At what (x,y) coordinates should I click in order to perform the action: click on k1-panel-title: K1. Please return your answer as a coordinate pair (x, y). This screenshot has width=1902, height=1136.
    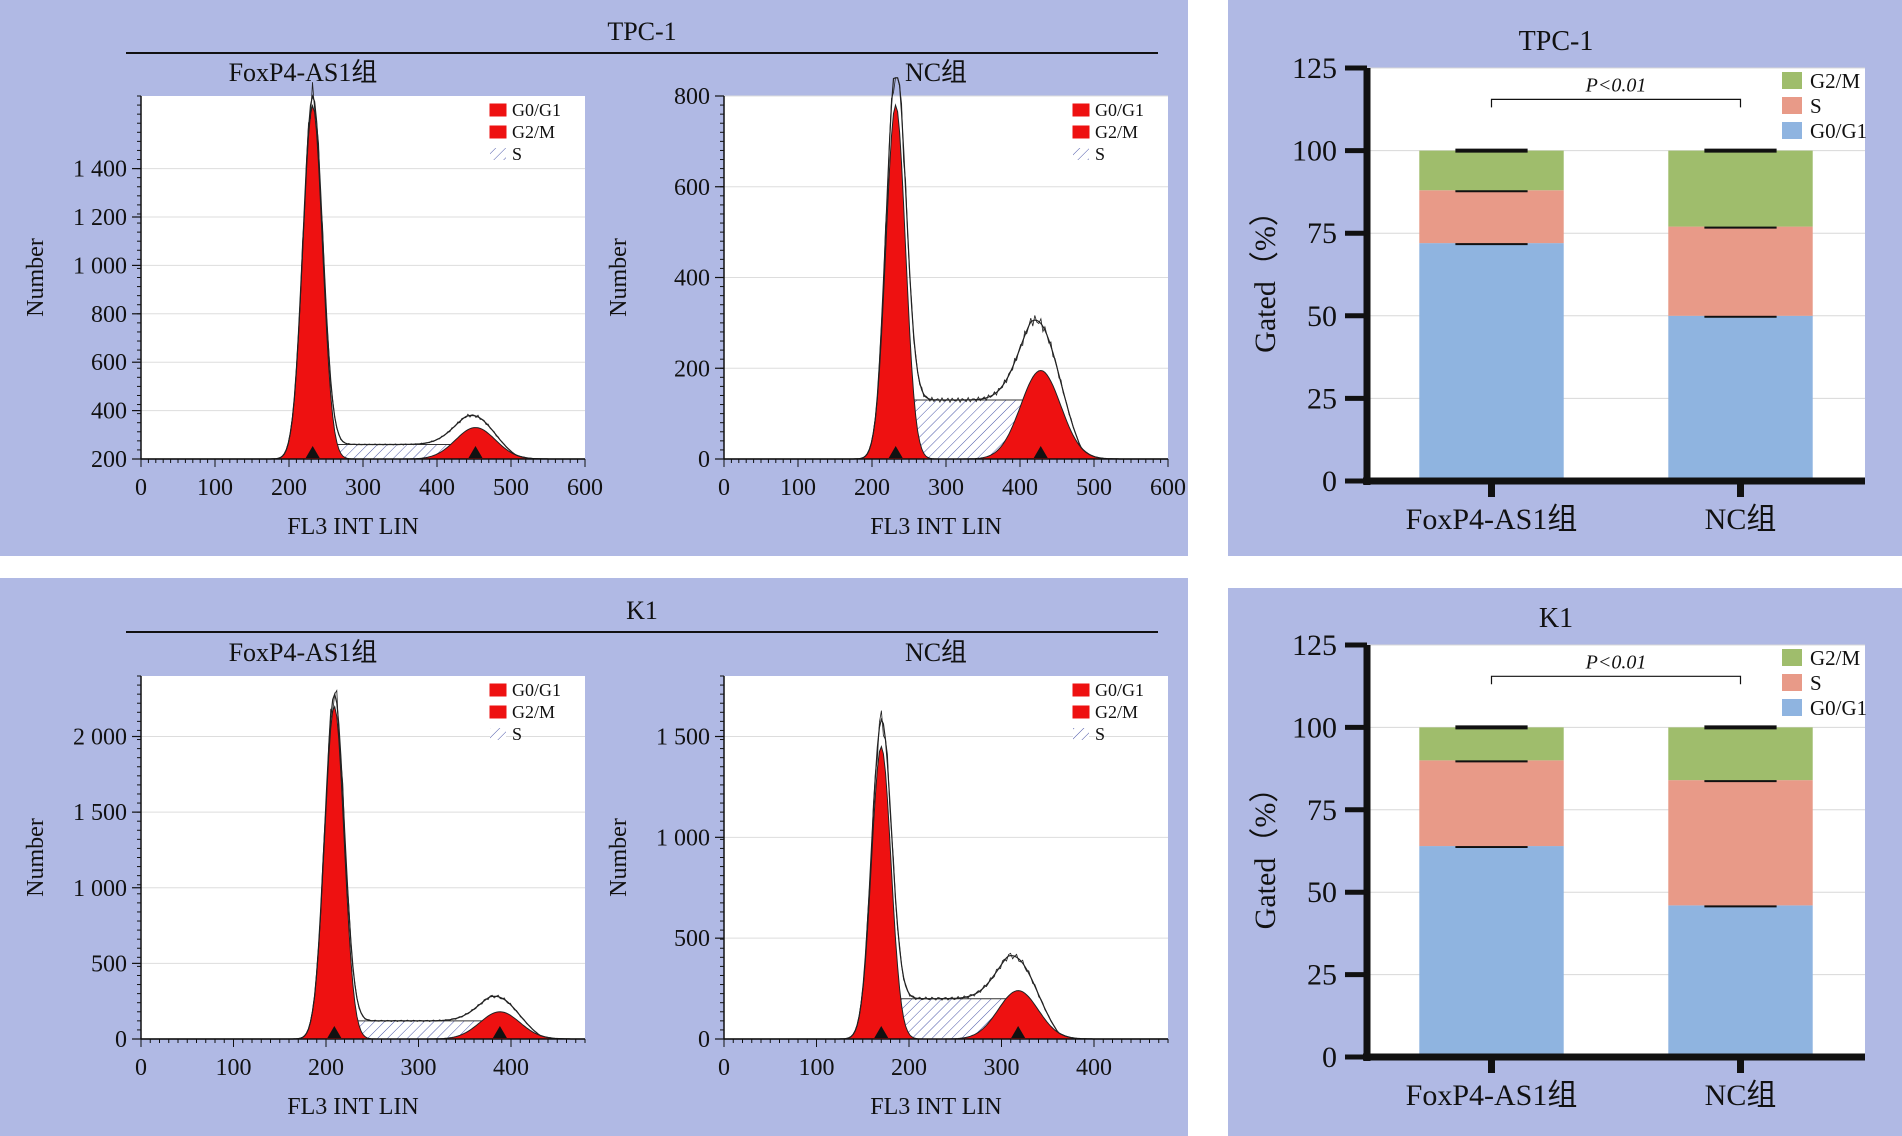
    Looking at the image, I should click on (642, 610).